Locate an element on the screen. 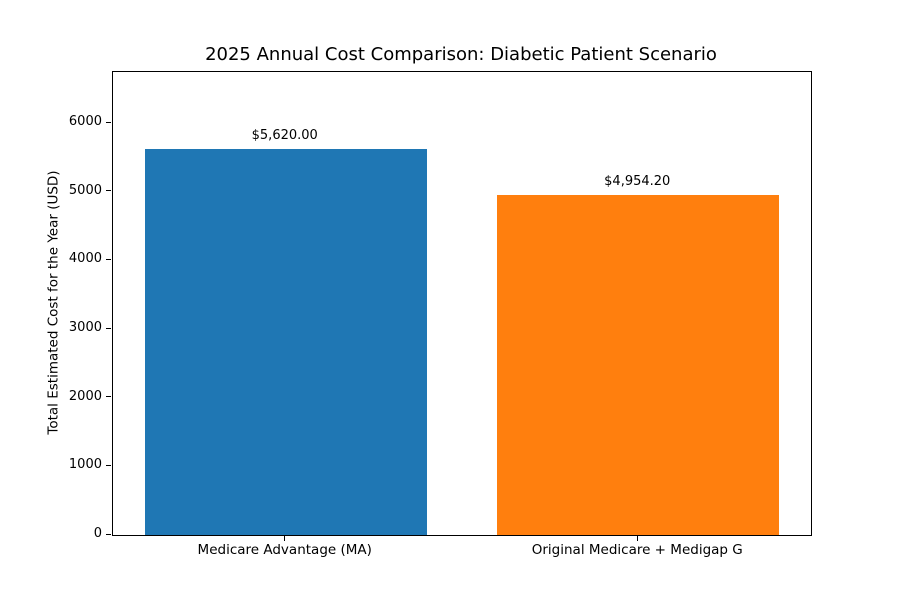  x-tick-label: Original Medicare + Medigap G is located at coordinates (637, 550).